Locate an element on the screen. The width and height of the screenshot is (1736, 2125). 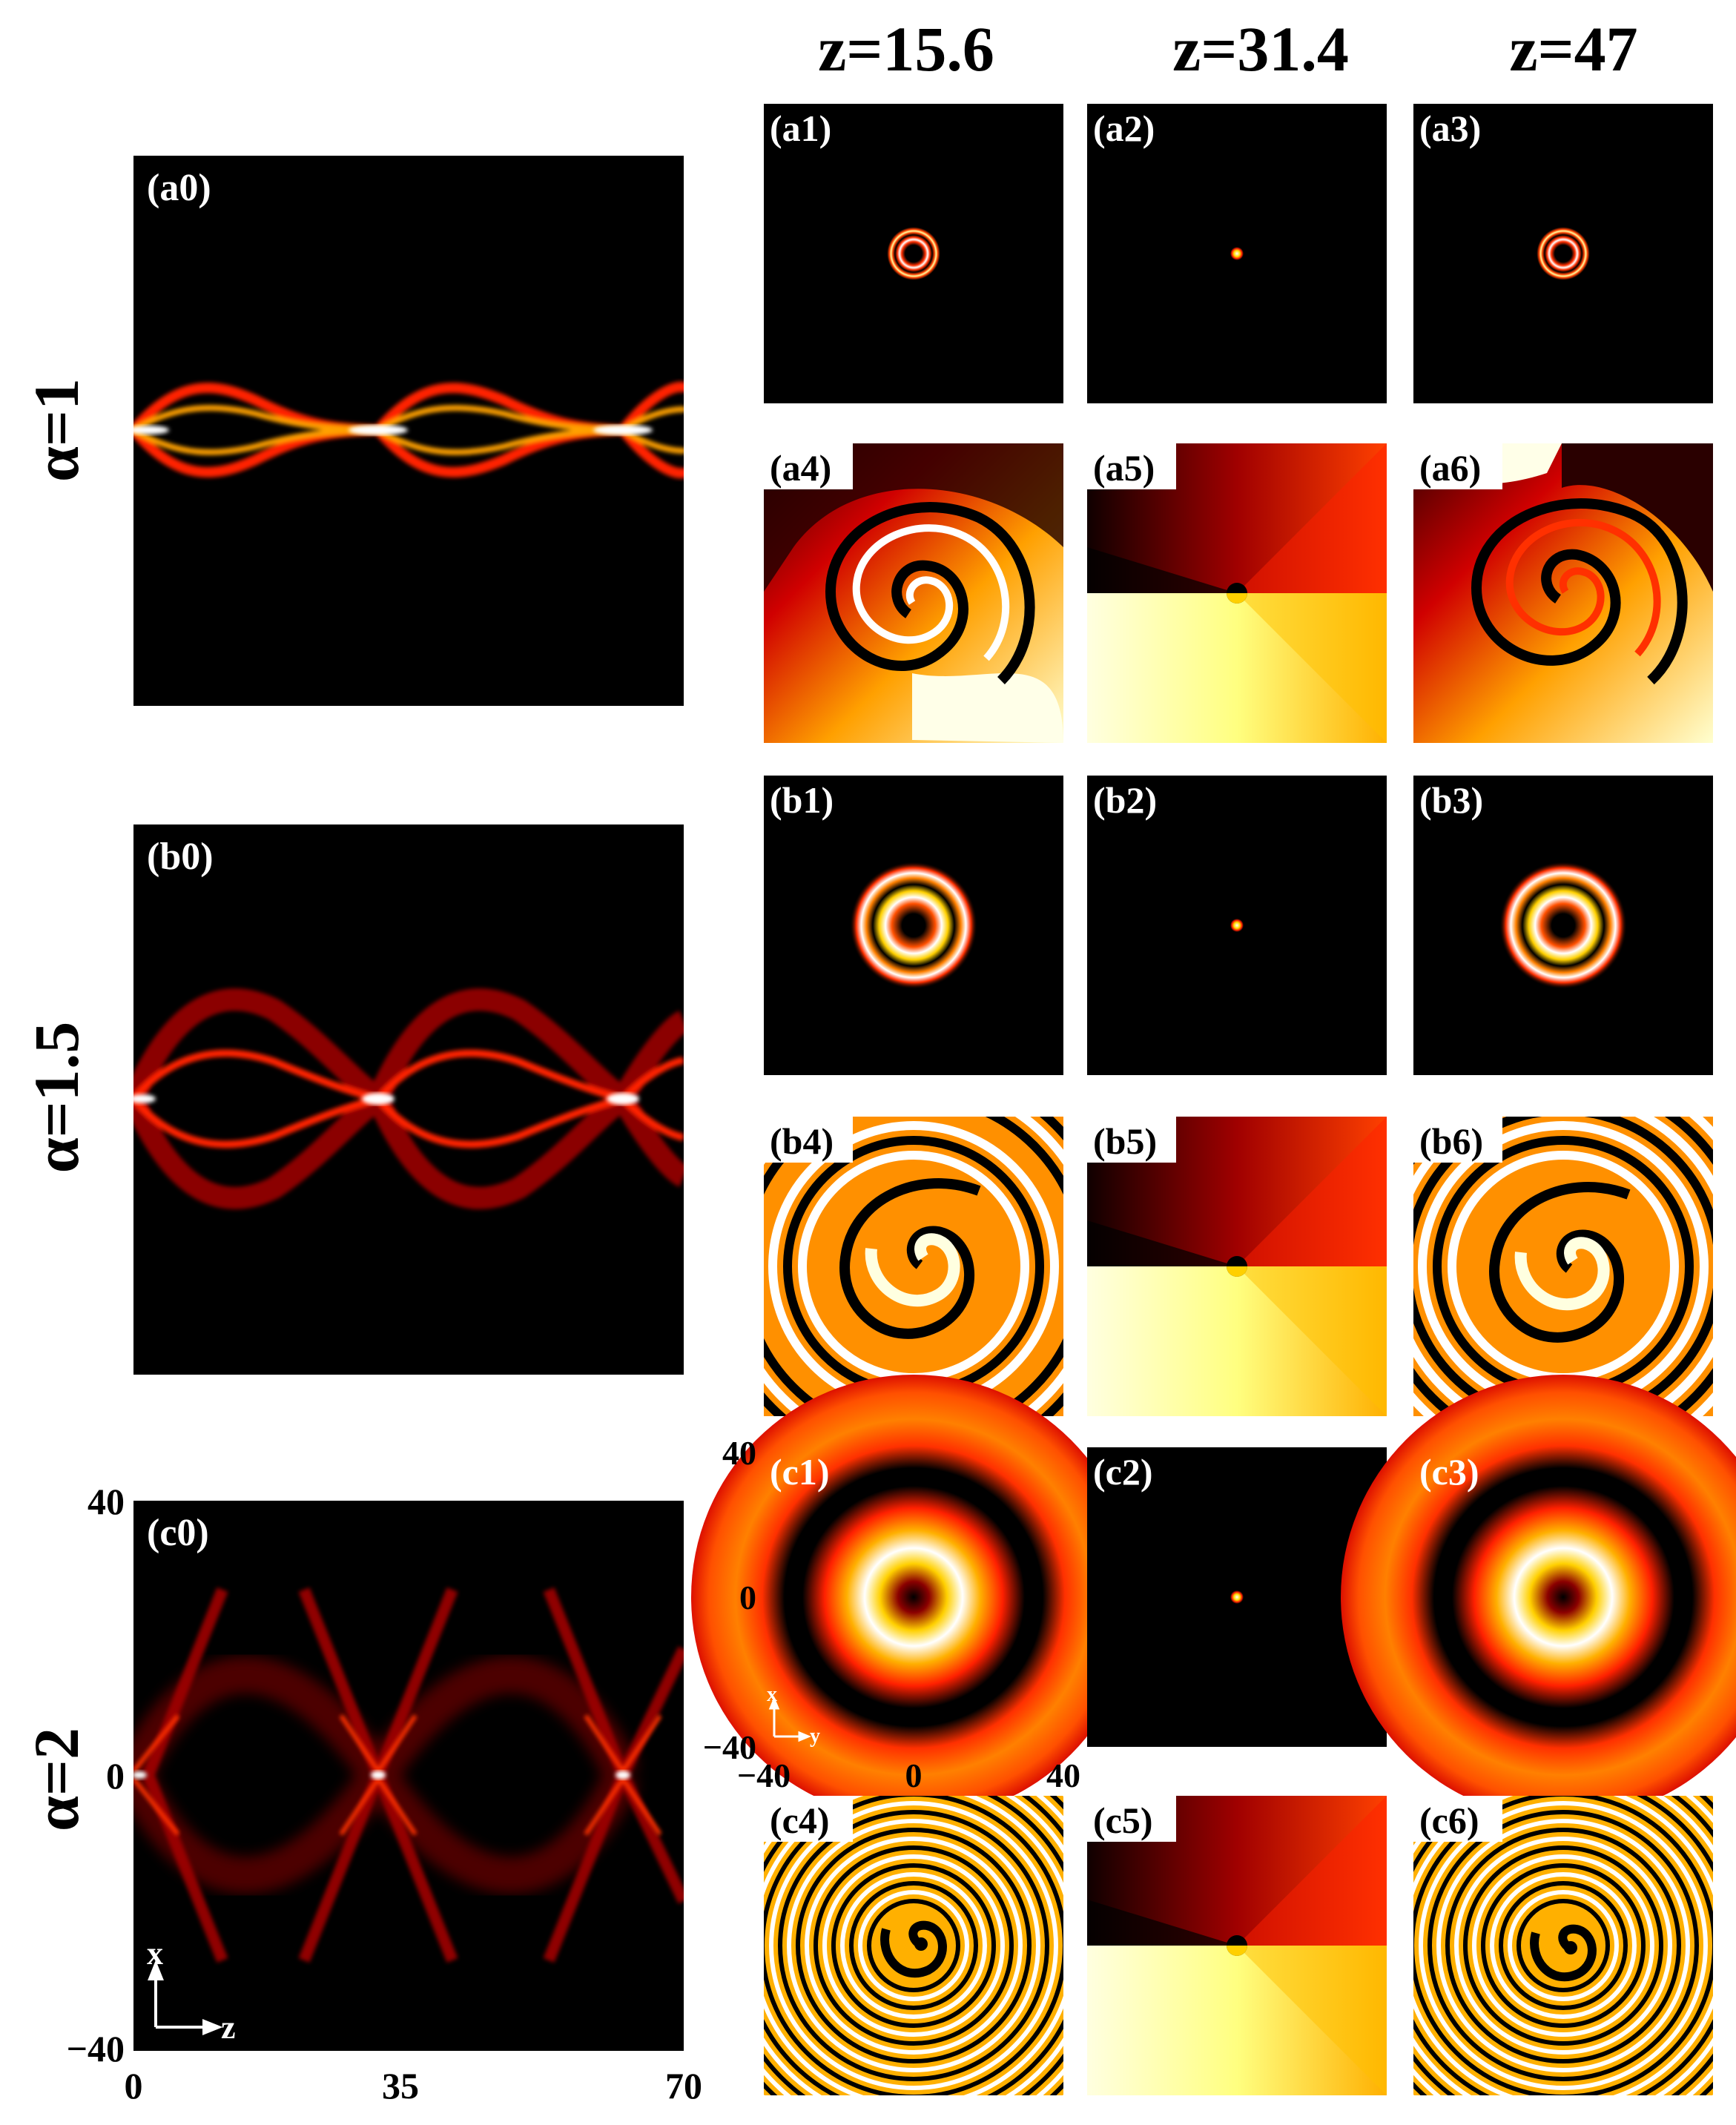
axis-arrows-c0 is located at coordinates (186, 1997).